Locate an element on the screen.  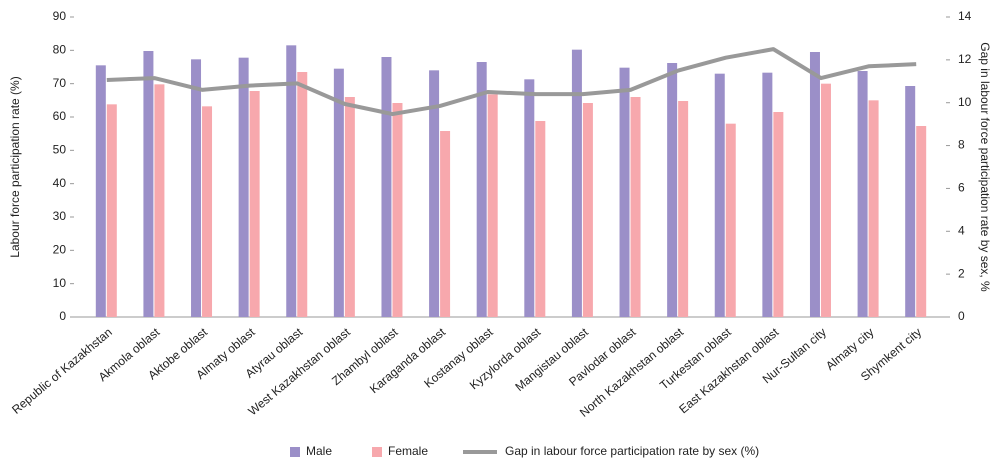
y-tick-label: 70 is located at coordinates (60, 83).